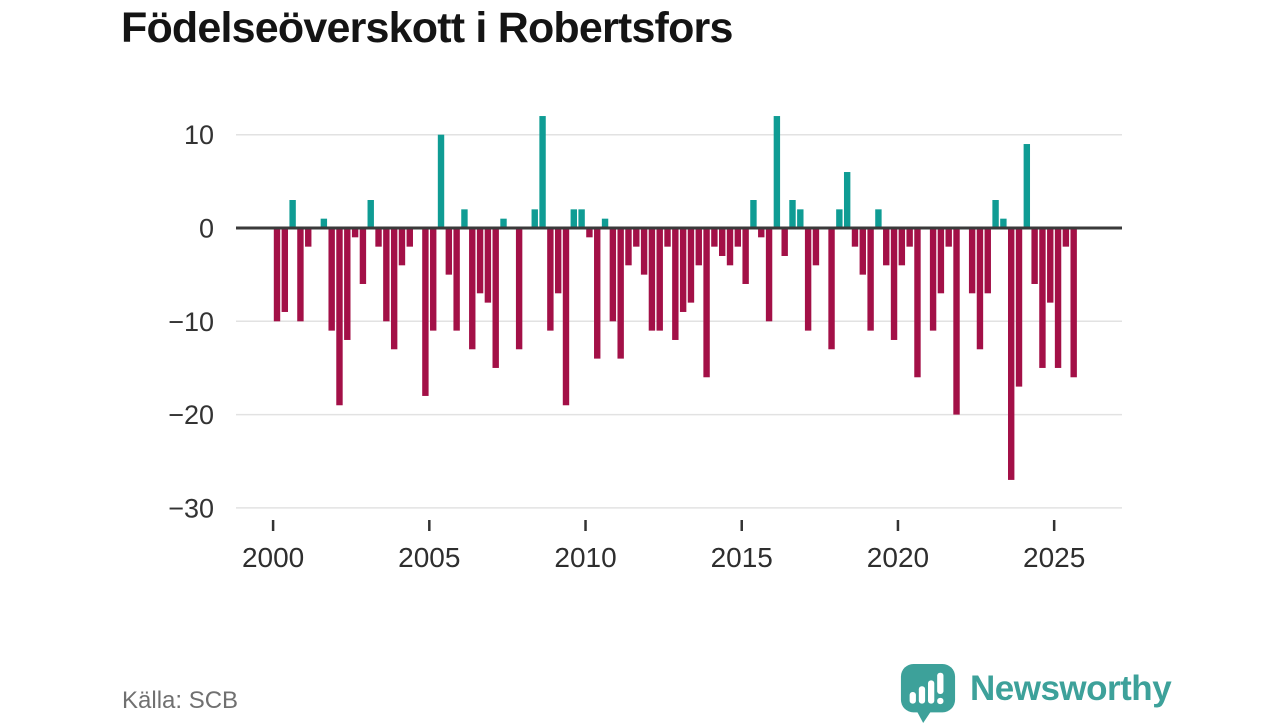 This screenshot has width=1280, height=724. I want to click on bar-2000-Q1, so click(277, 275).